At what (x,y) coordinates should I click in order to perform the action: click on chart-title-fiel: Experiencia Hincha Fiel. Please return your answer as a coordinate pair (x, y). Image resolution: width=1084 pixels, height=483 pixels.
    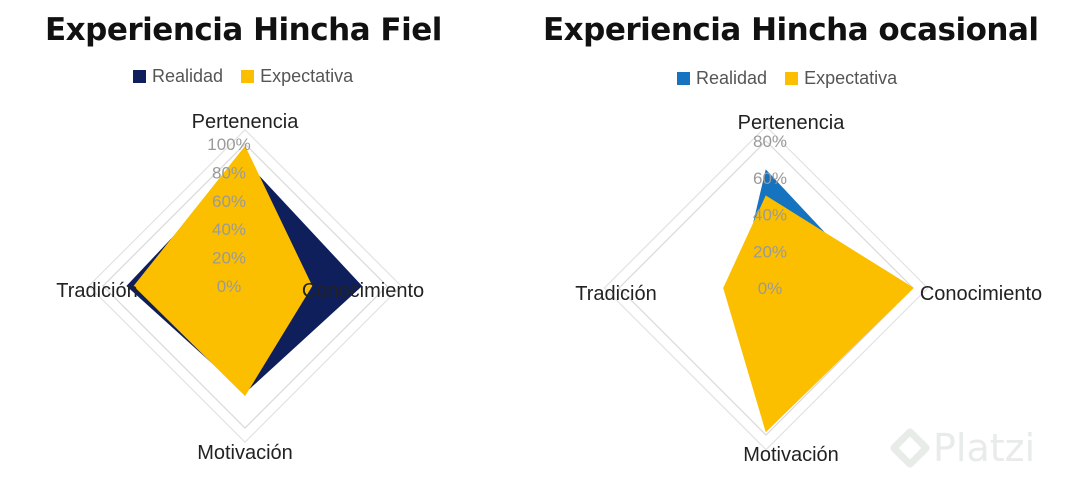
    Looking at the image, I should click on (243, 30).